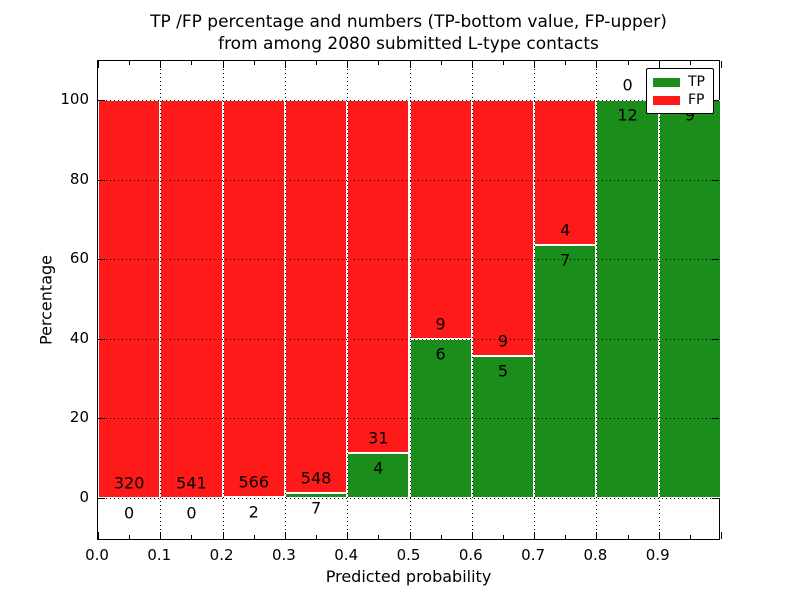 Image resolution: width=800 pixels, height=600 pixels. I want to click on tp-swatch-icon, so click(666, 82).